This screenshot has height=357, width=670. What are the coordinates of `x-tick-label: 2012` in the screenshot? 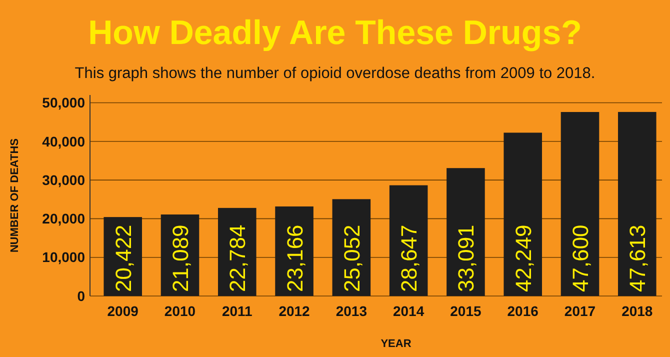 It's located at (294, 311).